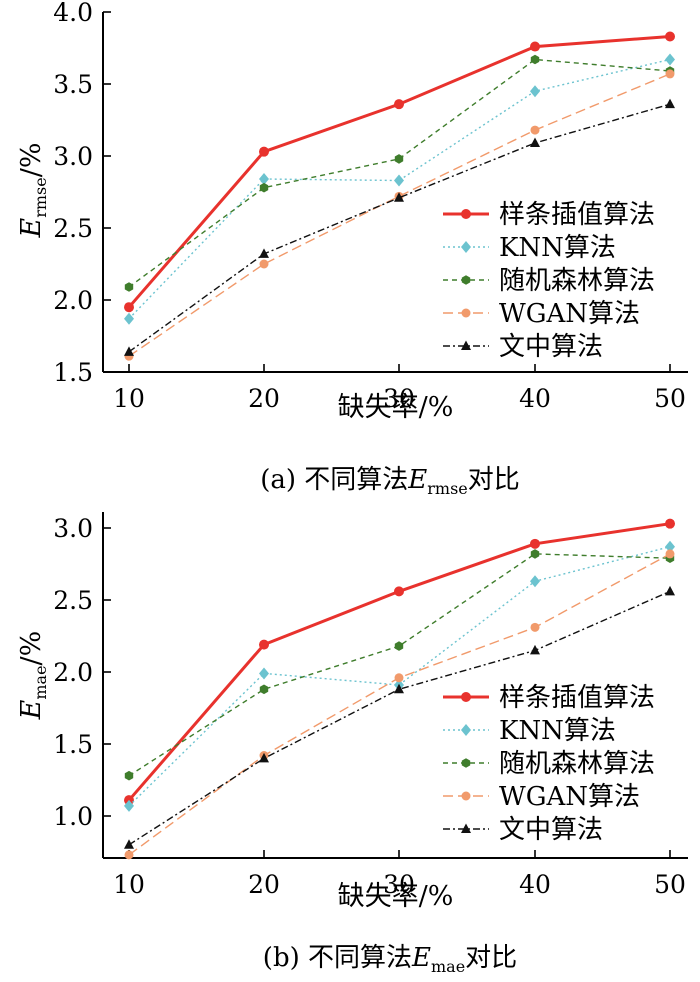 The width and height of the screenshot is (700, 982). What do you see at coordinates (390, 959) in the screenshot?
I see `chart-caption: (b) 不同算法Emae对比` at bounding box center [390, 959].